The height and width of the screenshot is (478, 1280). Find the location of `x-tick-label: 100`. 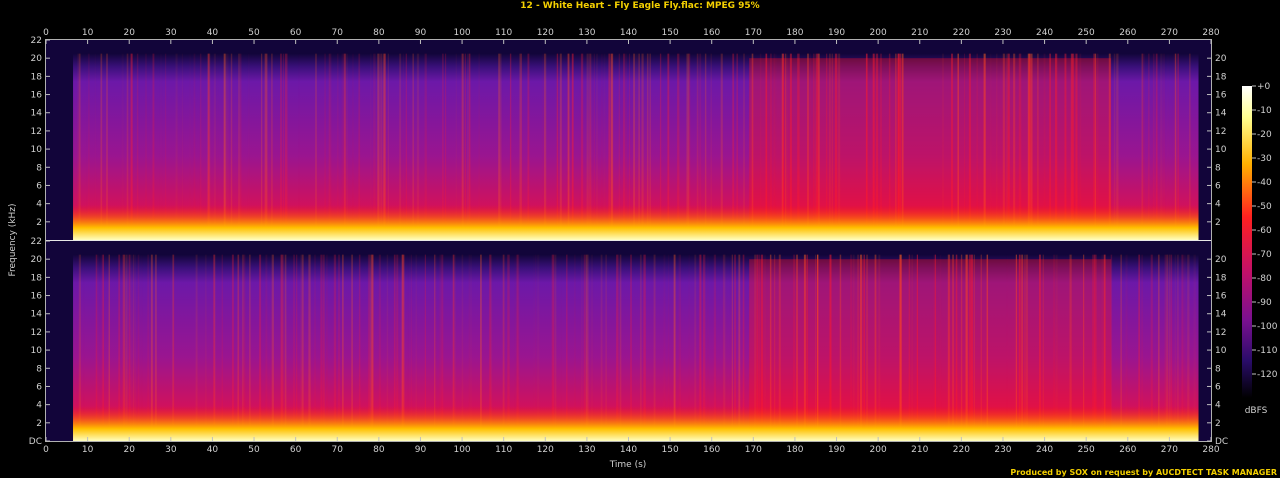

x-tick-label: 100 is located at coordinates (461, 33).